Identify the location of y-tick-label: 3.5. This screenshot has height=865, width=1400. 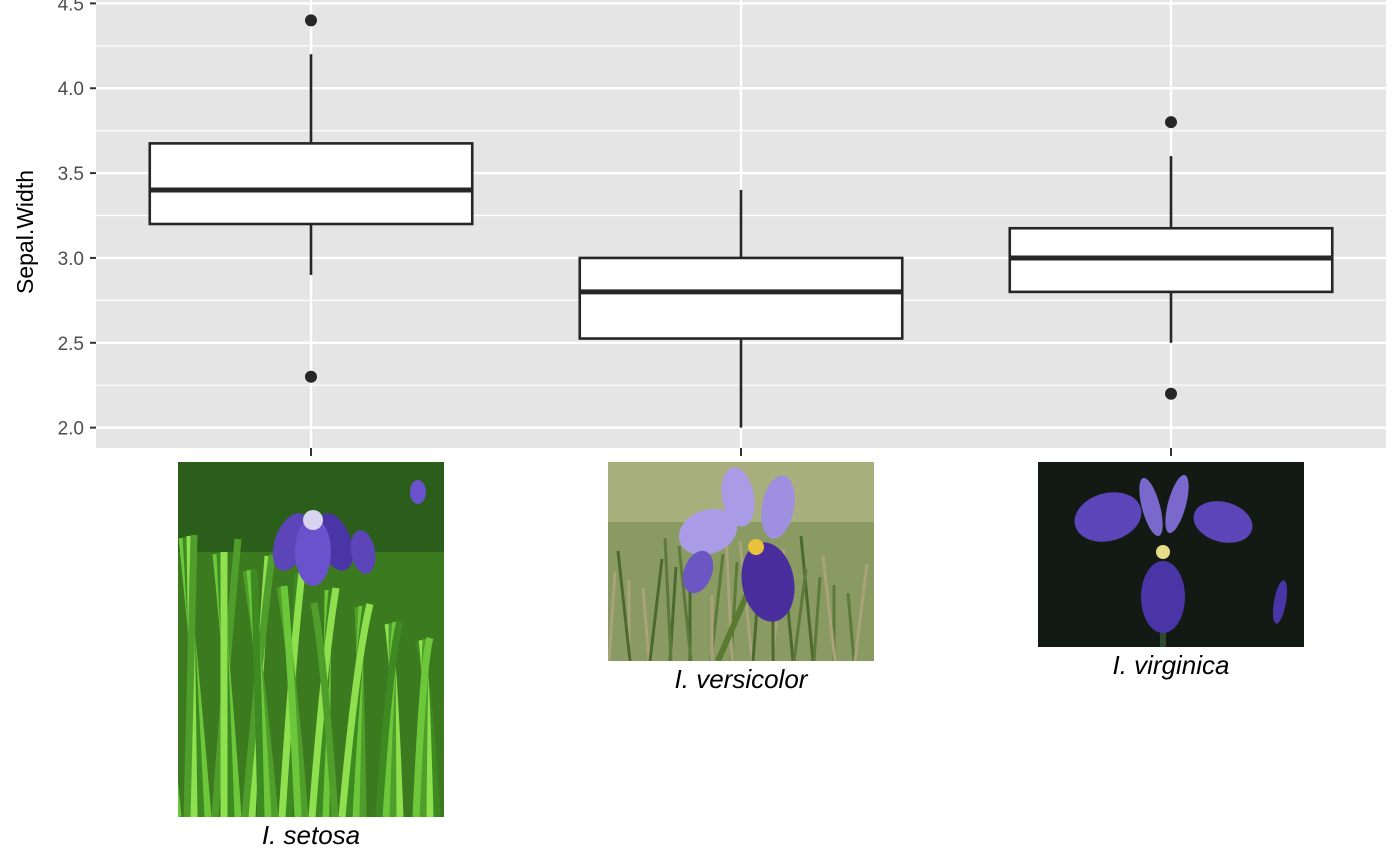
(71, 174).